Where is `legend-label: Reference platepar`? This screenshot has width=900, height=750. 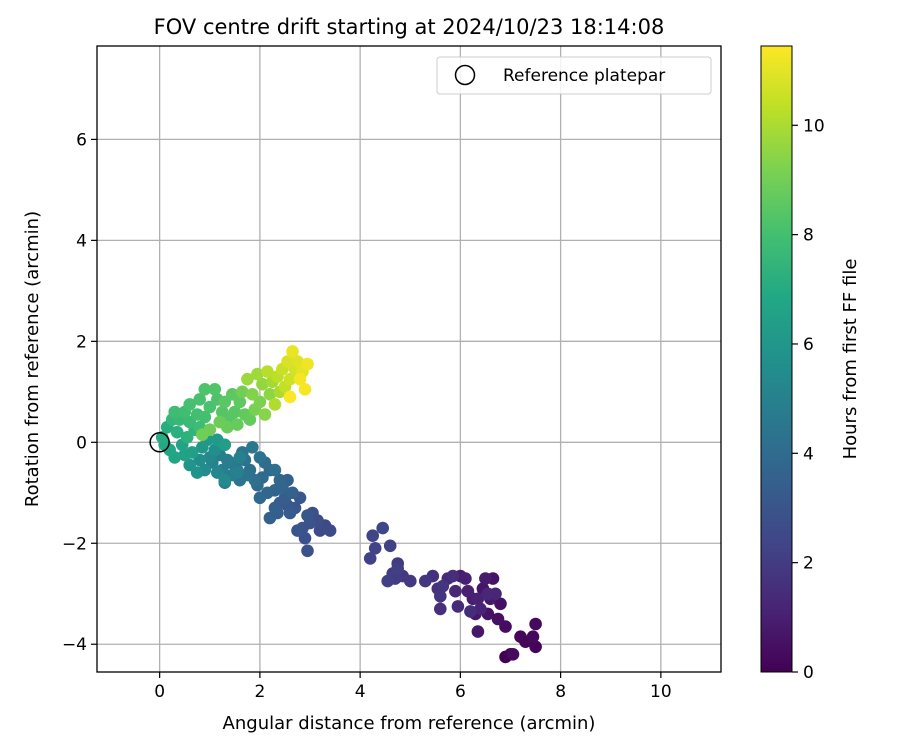 legend-label: Reference platepar is located at coordinates (584, 76).